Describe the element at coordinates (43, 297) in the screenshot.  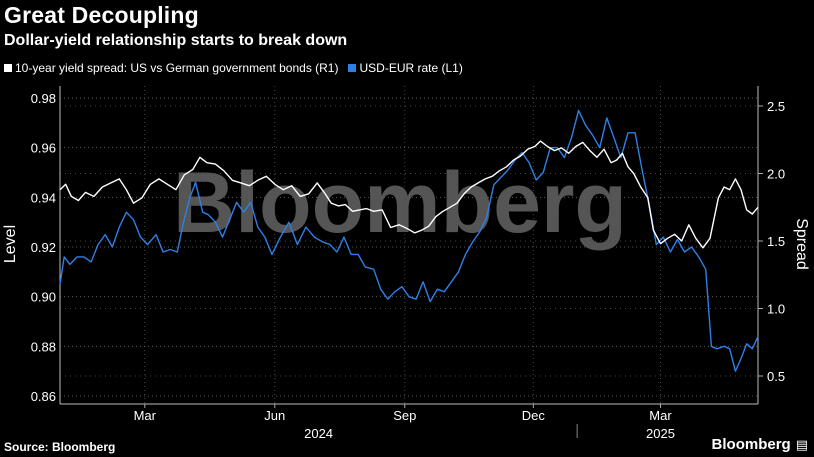
I see `y-left-tick-label: 0.90` at that location.